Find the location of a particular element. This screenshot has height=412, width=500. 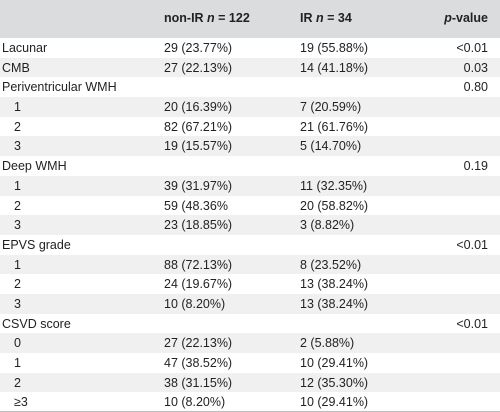

table-row: Deep WMH 0.19 is located at coordinates (250, 166).